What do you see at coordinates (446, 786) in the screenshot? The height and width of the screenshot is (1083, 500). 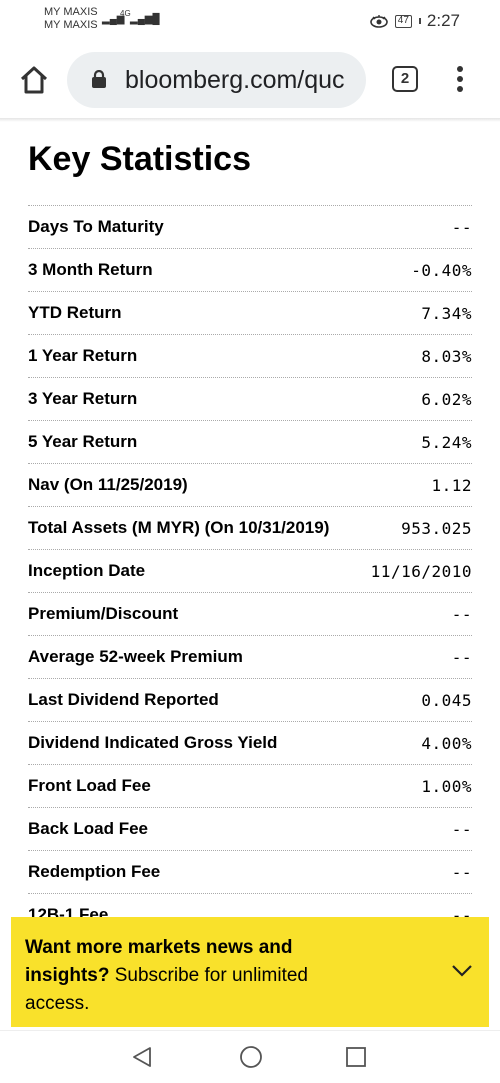 I see `stat-value: 1.00%` at bounding box center [446, 786].